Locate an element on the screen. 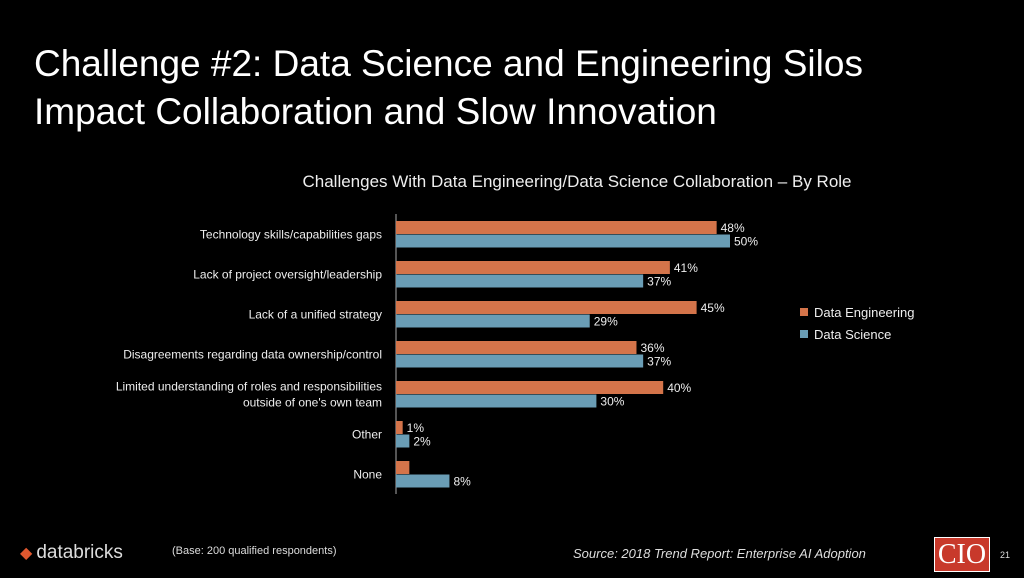  data-label: 1% is located at coordinates (416, 428).